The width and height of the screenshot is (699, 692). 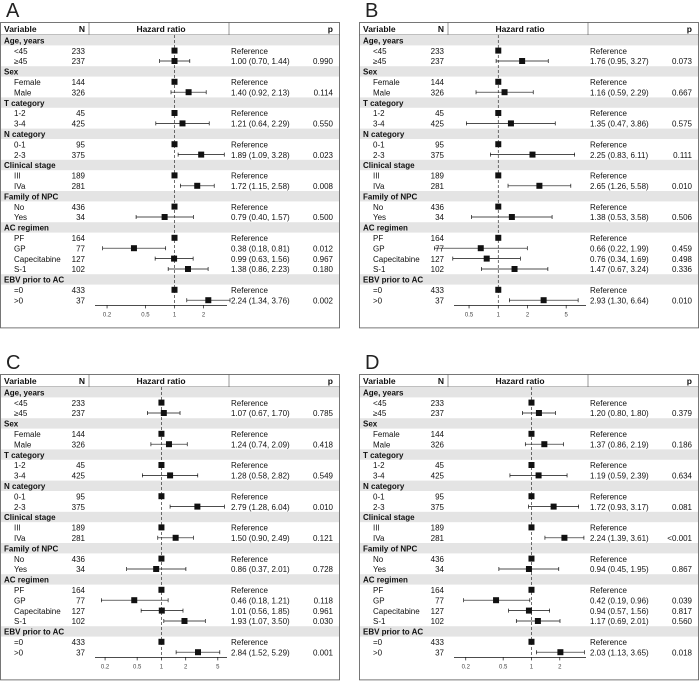 What do you see at coordinates (323, 155) in the screenshot?
I see `p-value: 0.023` at bounding box center [323, 155].